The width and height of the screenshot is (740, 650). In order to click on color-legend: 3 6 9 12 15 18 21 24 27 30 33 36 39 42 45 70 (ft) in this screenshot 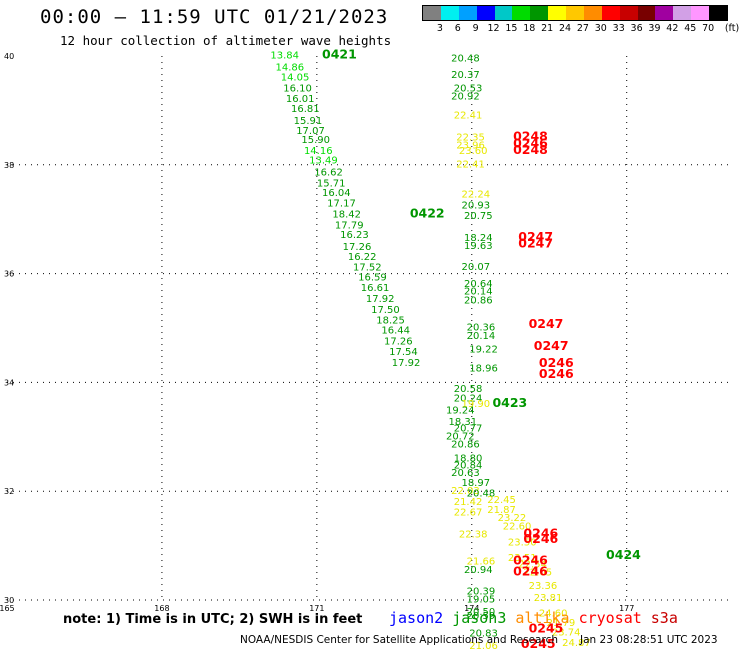, I will do `click(581, 20)`.